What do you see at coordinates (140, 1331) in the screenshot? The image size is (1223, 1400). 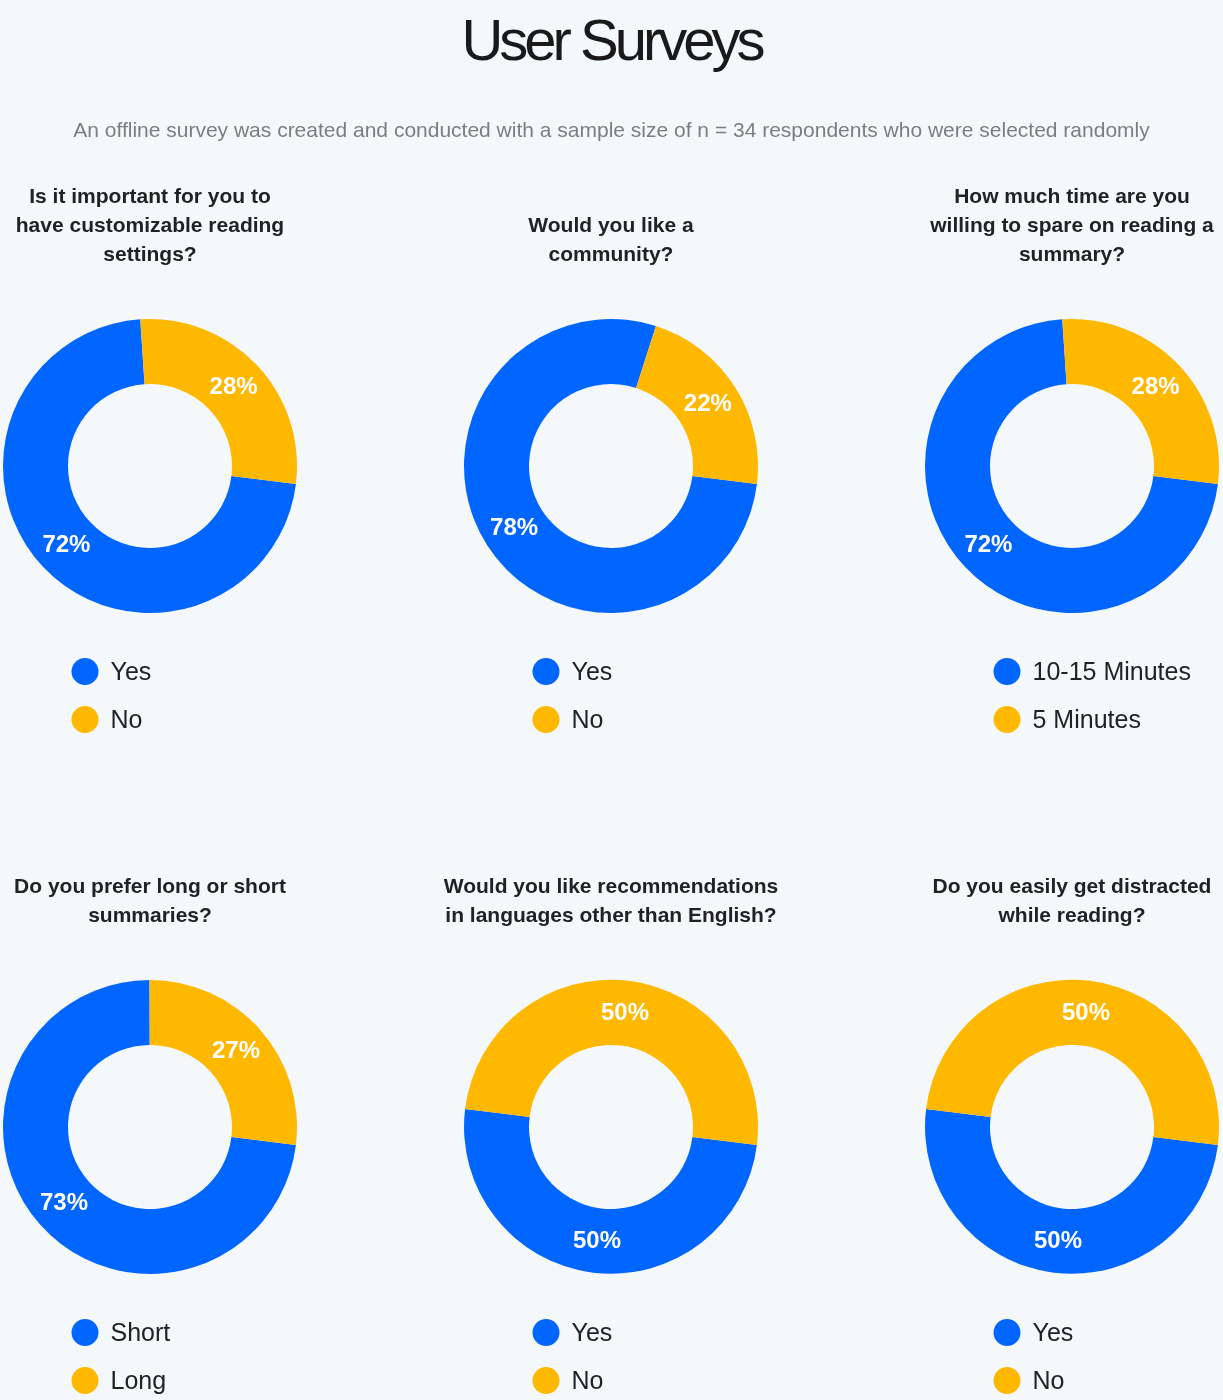 I see `legend-label: Short` at bounding box center [140, 1331].